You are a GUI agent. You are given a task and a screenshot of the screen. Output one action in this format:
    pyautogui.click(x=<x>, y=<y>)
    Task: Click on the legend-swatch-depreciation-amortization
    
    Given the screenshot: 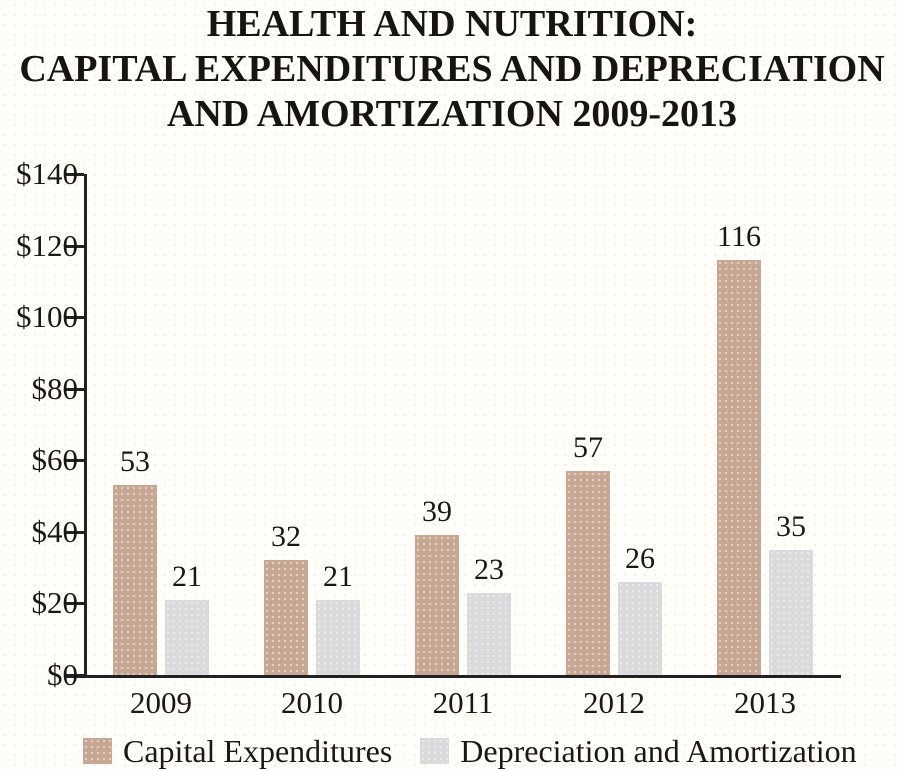 What is the action you would take?
    pyautogui.click(x=435, y=751)
    